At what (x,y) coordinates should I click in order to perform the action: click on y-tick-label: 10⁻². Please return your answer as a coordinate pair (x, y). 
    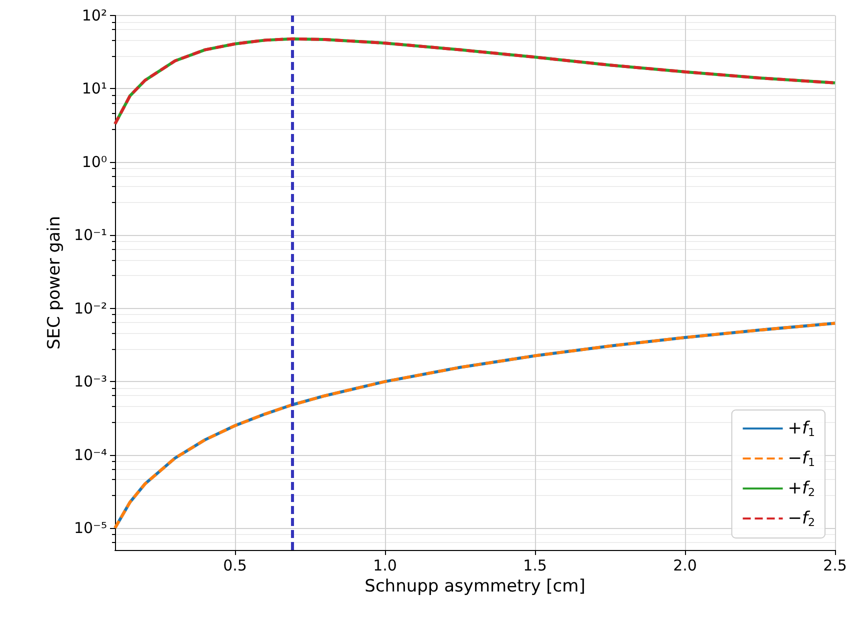
    Looking at the image, I should click on (90, 308).